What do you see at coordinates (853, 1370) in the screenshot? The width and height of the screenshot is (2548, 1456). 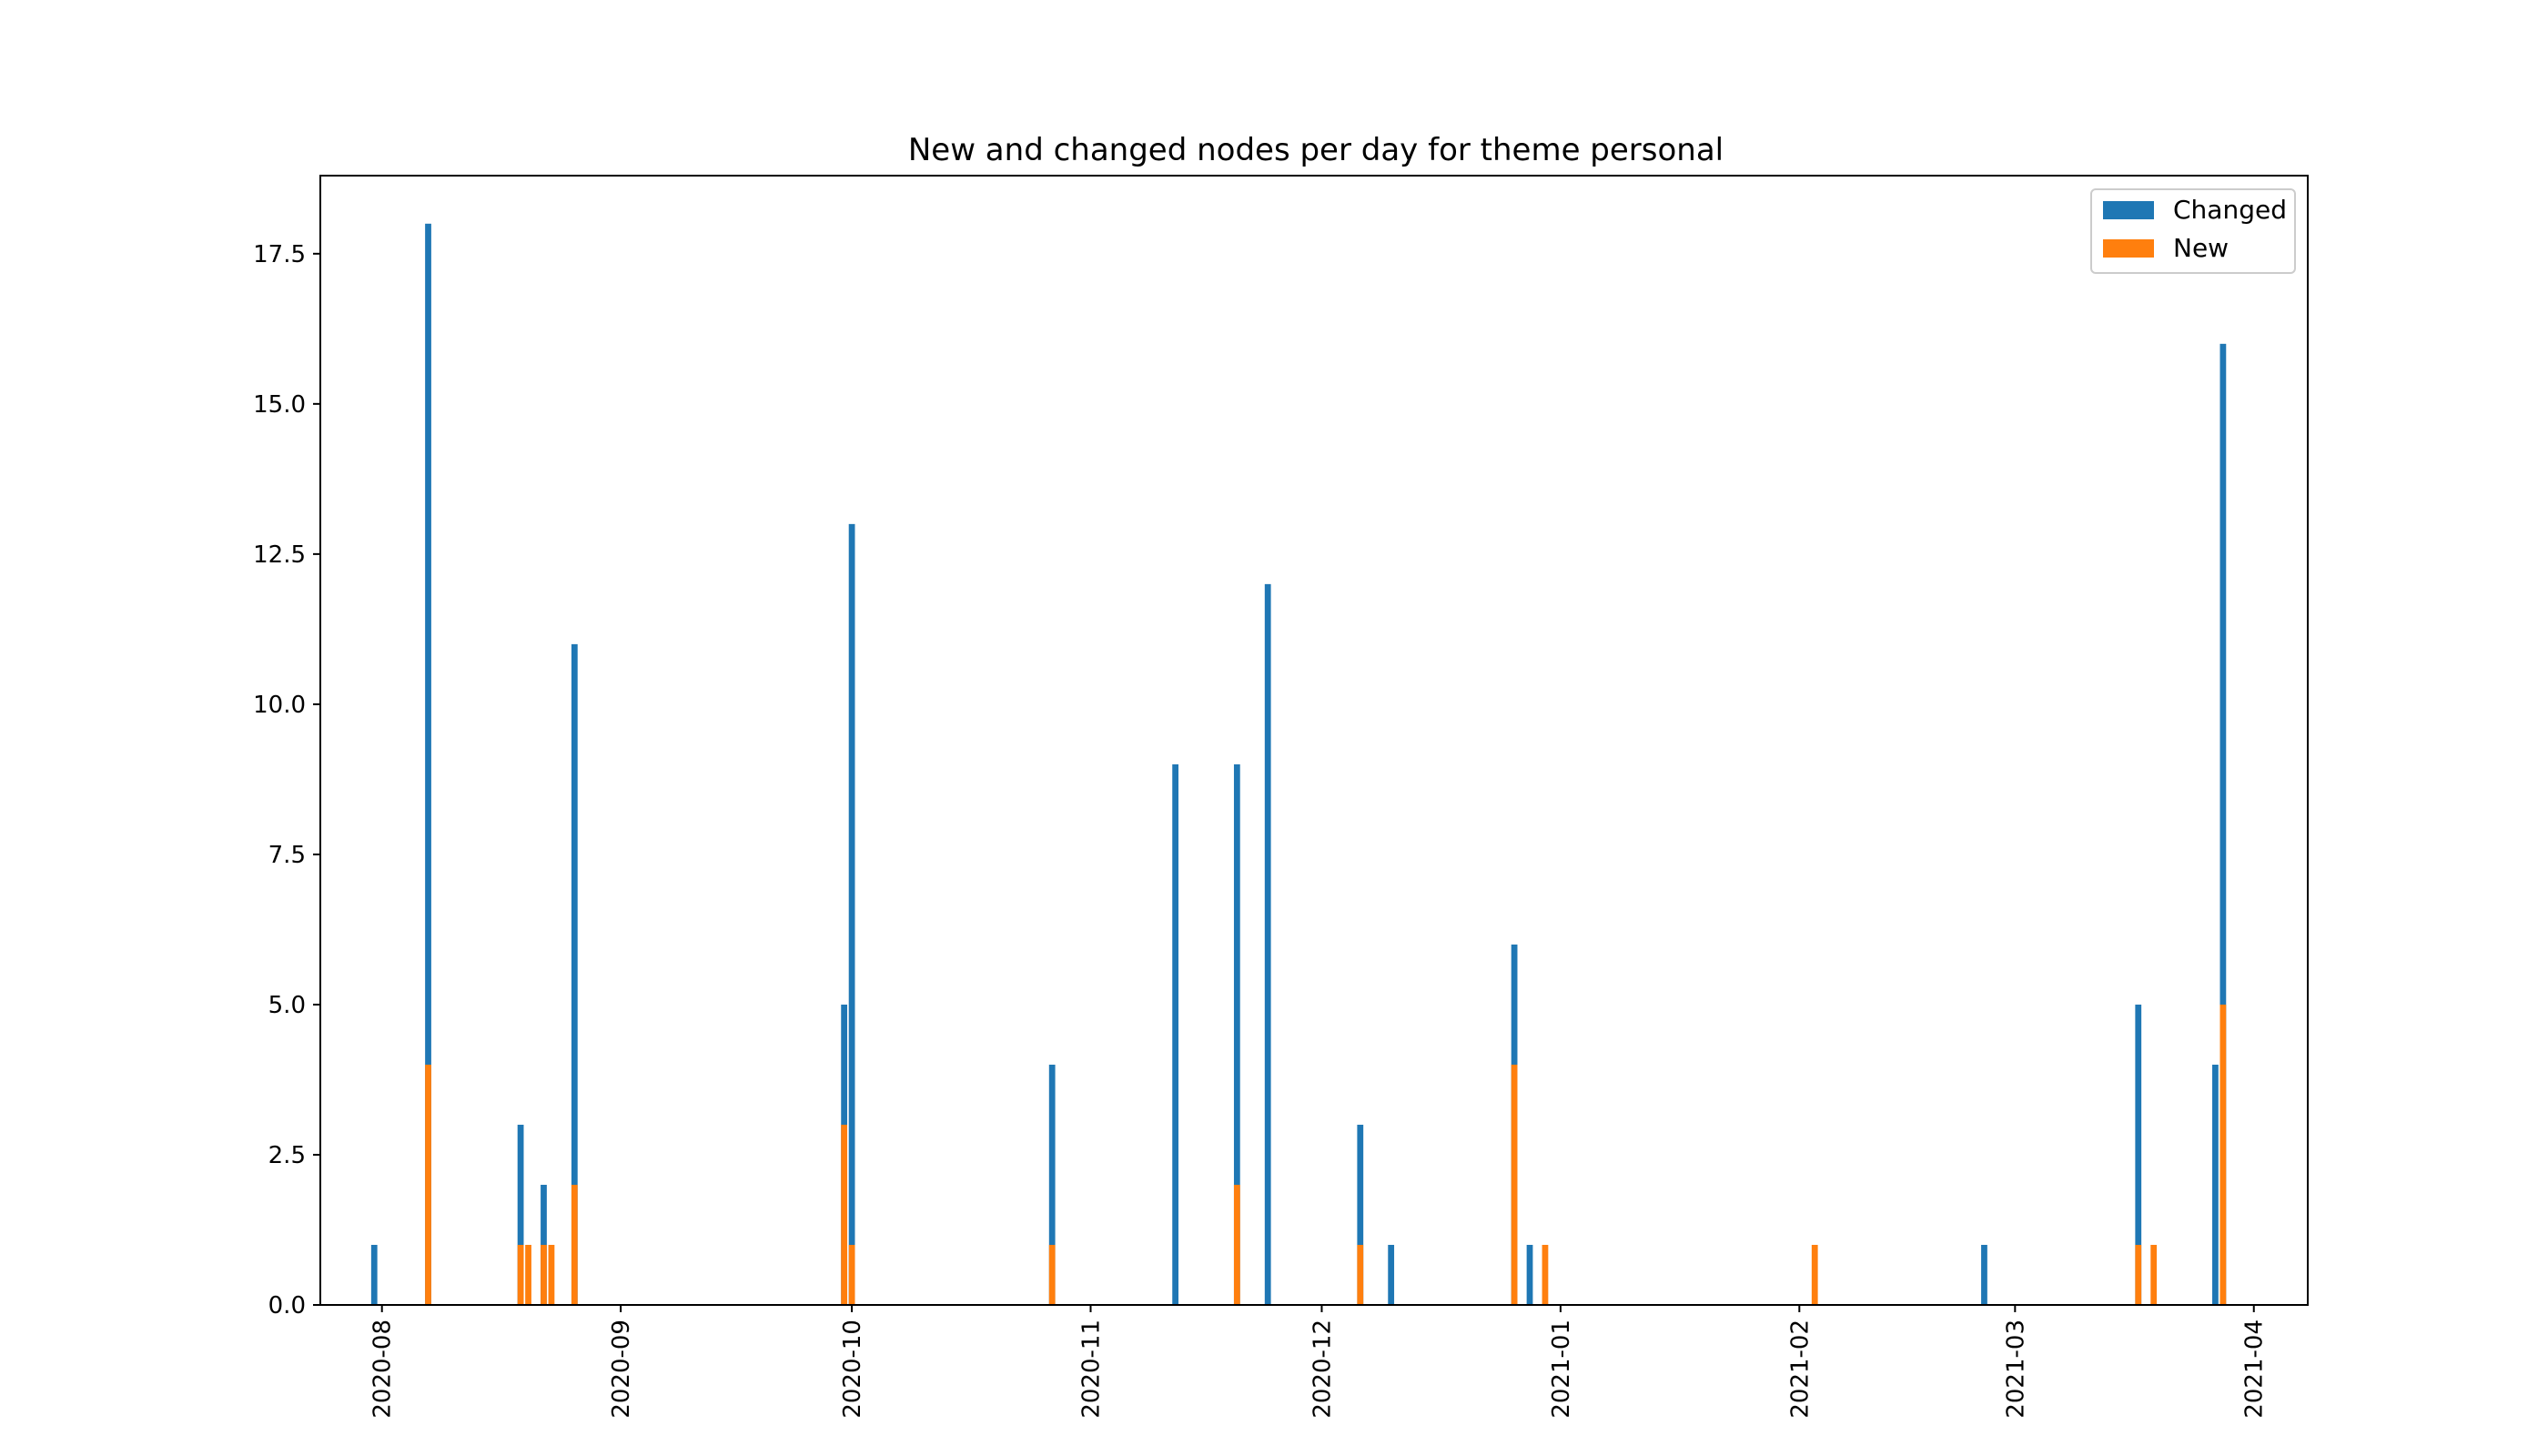 I see `x-tick-label: 2020-10` at bounding box center [853, 1370].